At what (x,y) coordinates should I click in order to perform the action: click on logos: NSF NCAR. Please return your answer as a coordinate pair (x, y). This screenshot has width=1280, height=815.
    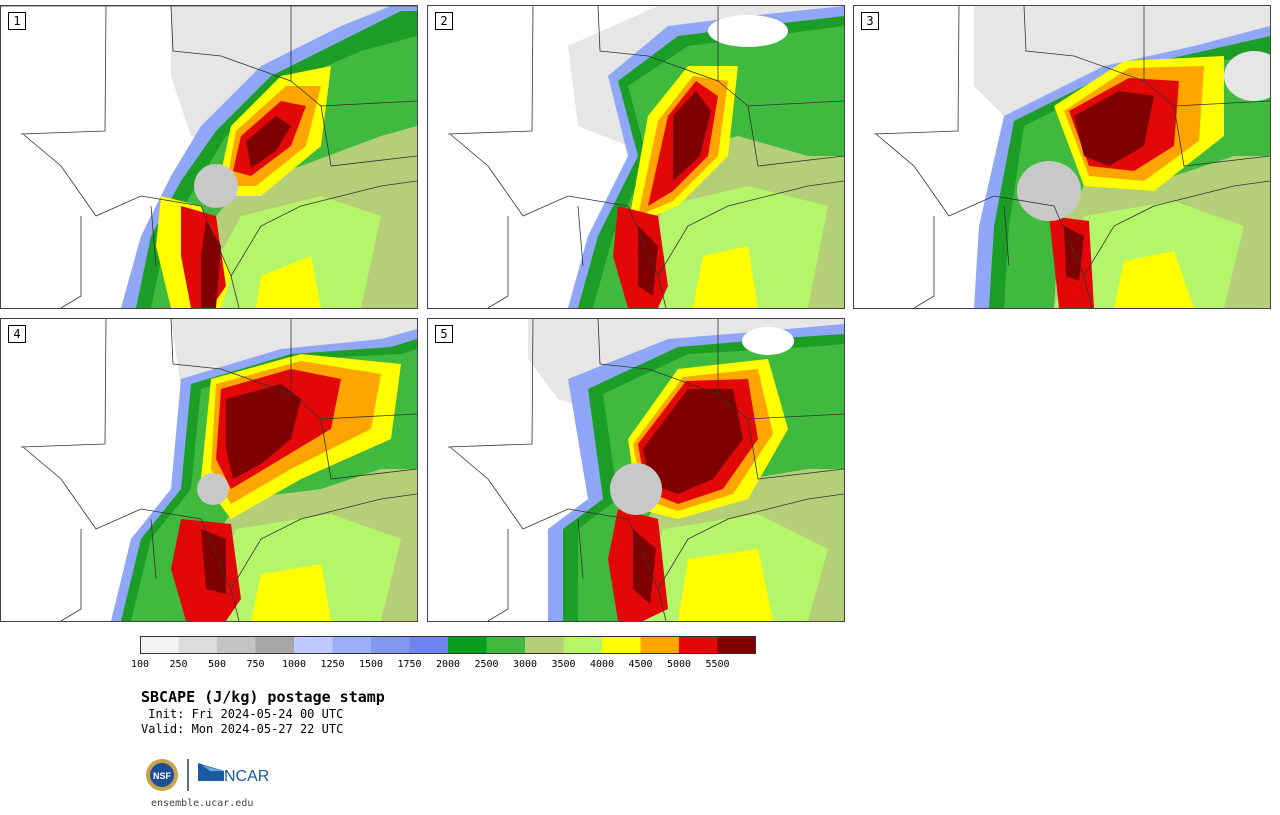
    Looking at the image, I should click on (209, 775).